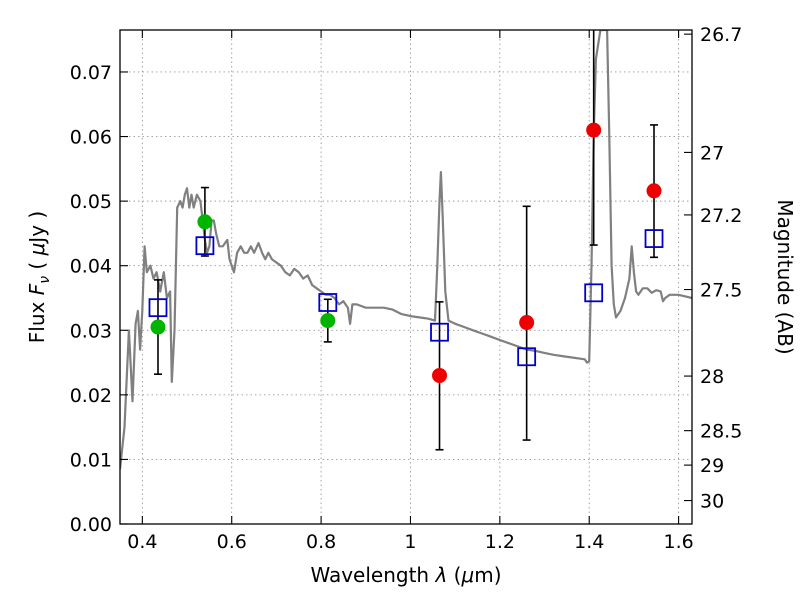  Describe the element at coordinates (712, 466) in the screenshot. I see `y2-tick-label: 29` at that location.